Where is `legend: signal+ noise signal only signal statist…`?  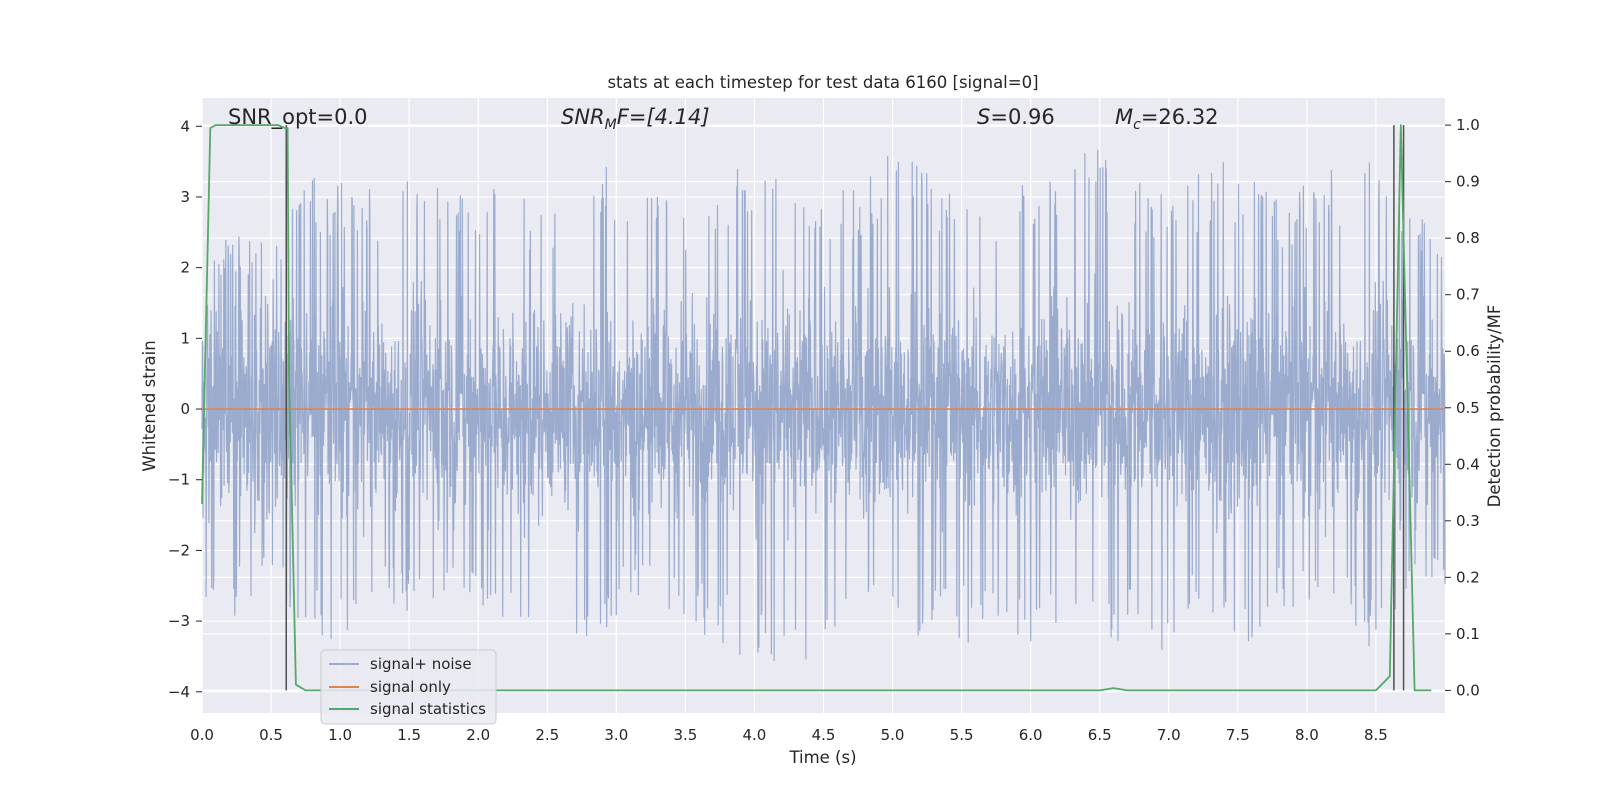 legend: signal+ noise signal only signal statist… is located at coordinates (408, 687).